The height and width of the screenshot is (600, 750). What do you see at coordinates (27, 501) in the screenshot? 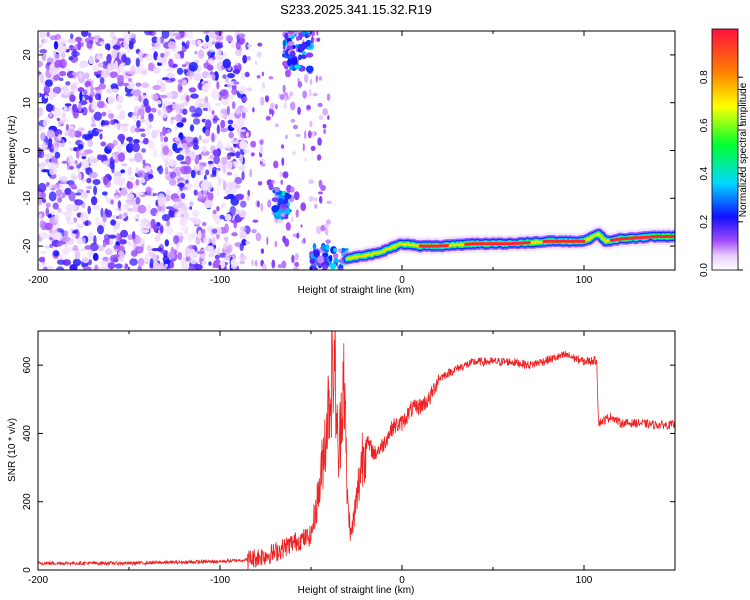
I see `y-tick-label: 200` at bounding box center [27, 501].